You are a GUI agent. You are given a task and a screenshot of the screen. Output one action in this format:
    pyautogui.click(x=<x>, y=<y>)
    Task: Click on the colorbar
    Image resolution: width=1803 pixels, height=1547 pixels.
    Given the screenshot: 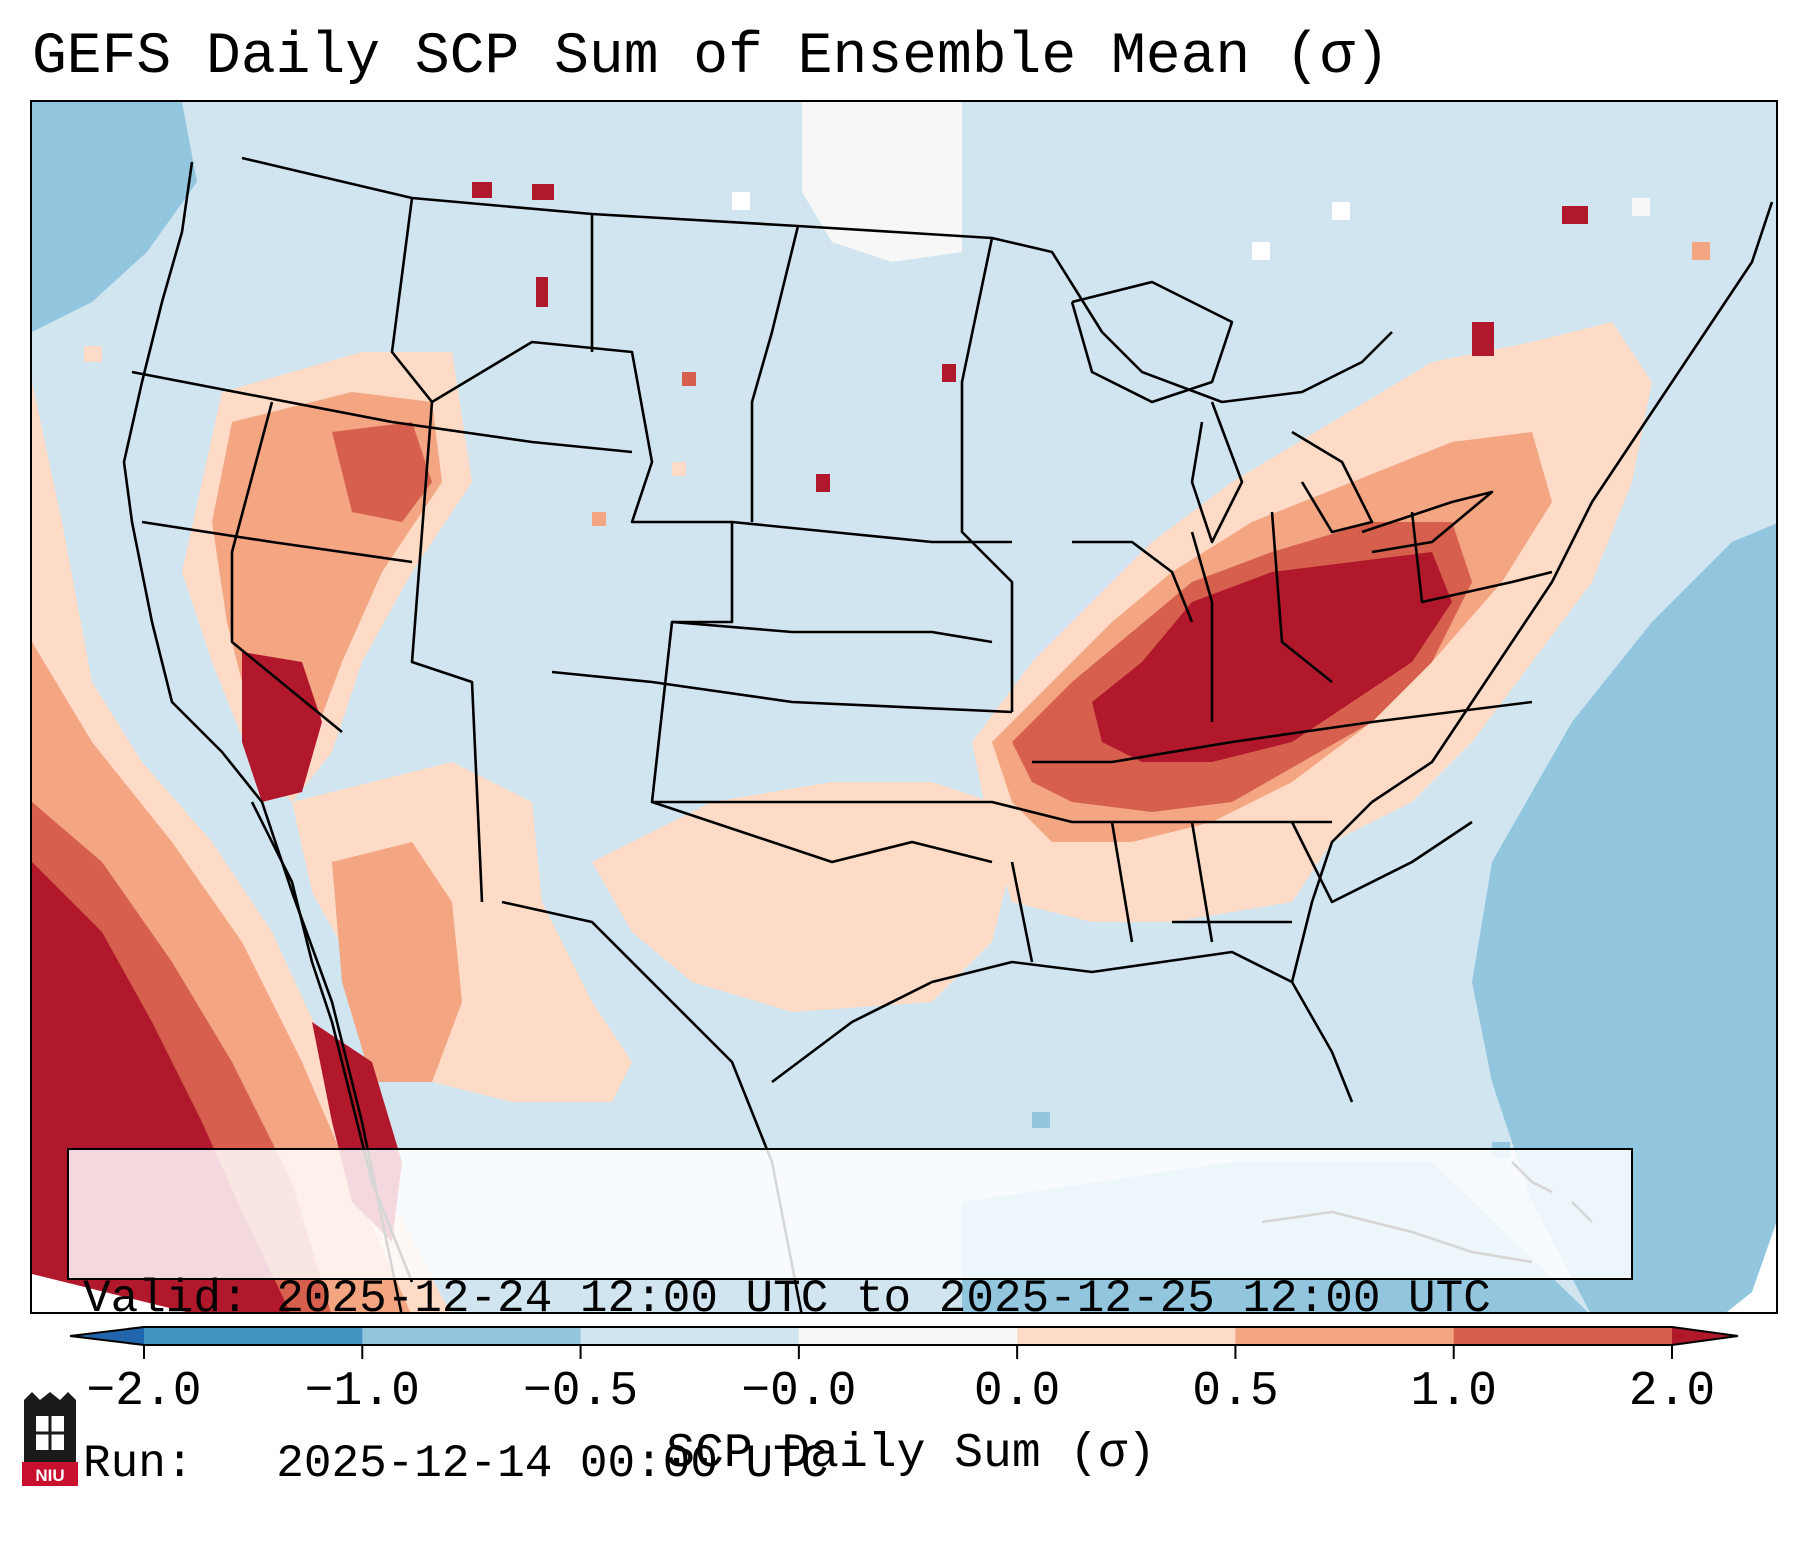 What is the action you would take?
    pyautogui.click(x=904, y=1342)
    